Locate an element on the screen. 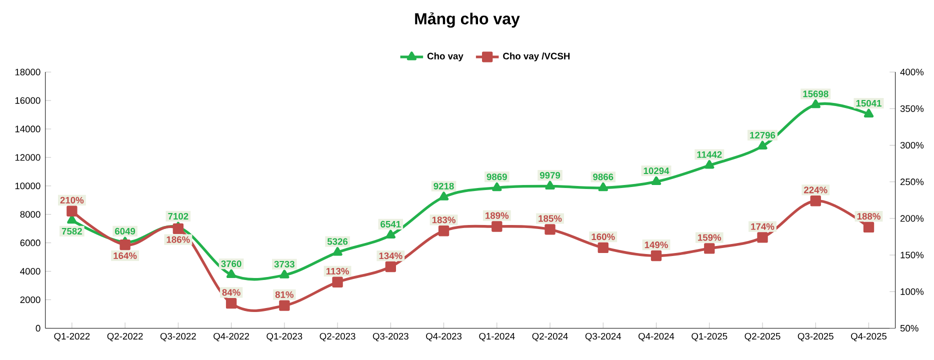 This screenshot has width=934, height=360. chart-title: Mảng cho vay is located at coordinates (467, 20).